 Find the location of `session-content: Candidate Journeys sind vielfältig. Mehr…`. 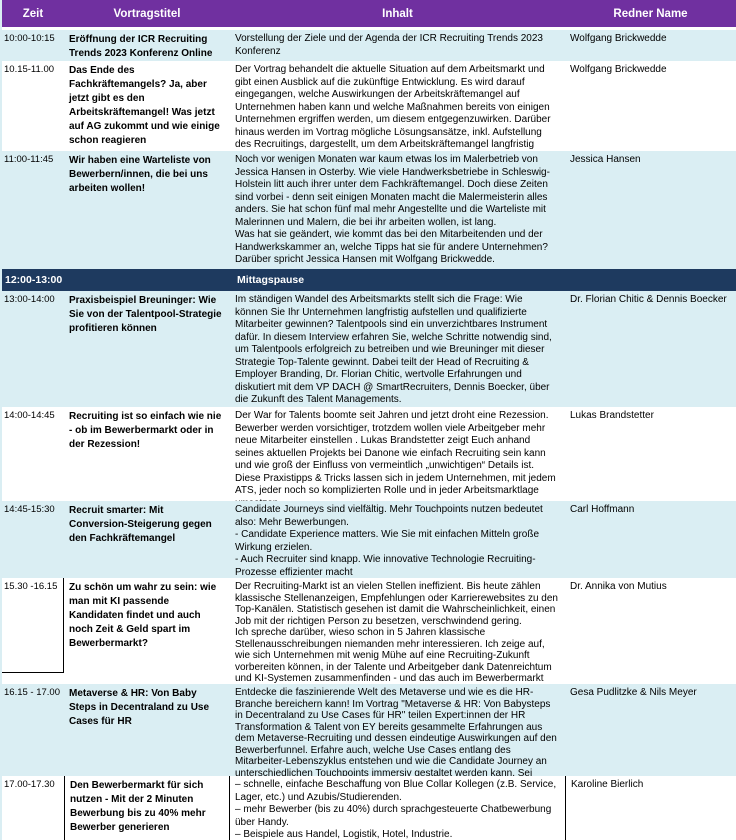

session-content: Candidate Journeys sind vielfältig. Mehr… is located at coordinates (389, 541).